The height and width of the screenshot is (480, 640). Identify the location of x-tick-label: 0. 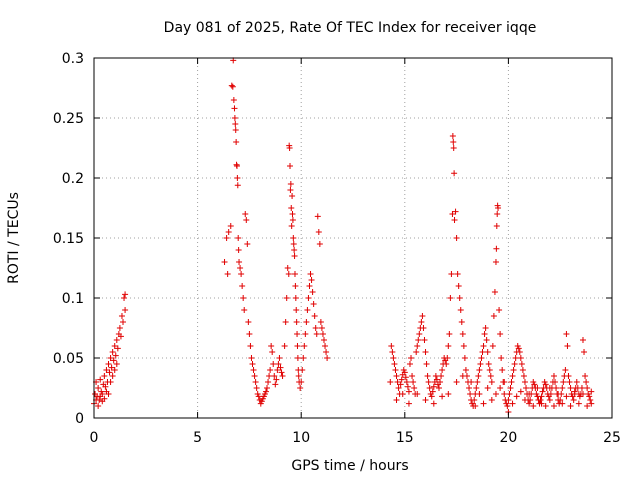
(94, 438).